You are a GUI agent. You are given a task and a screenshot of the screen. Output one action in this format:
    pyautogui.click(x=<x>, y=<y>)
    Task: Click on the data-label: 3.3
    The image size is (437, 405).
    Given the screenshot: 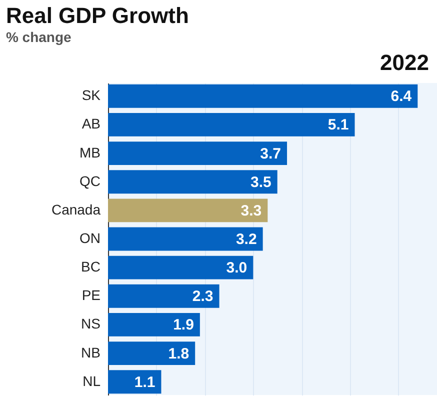 What is the action you would take?
    pyautogui.click(x=251, y=211)
    